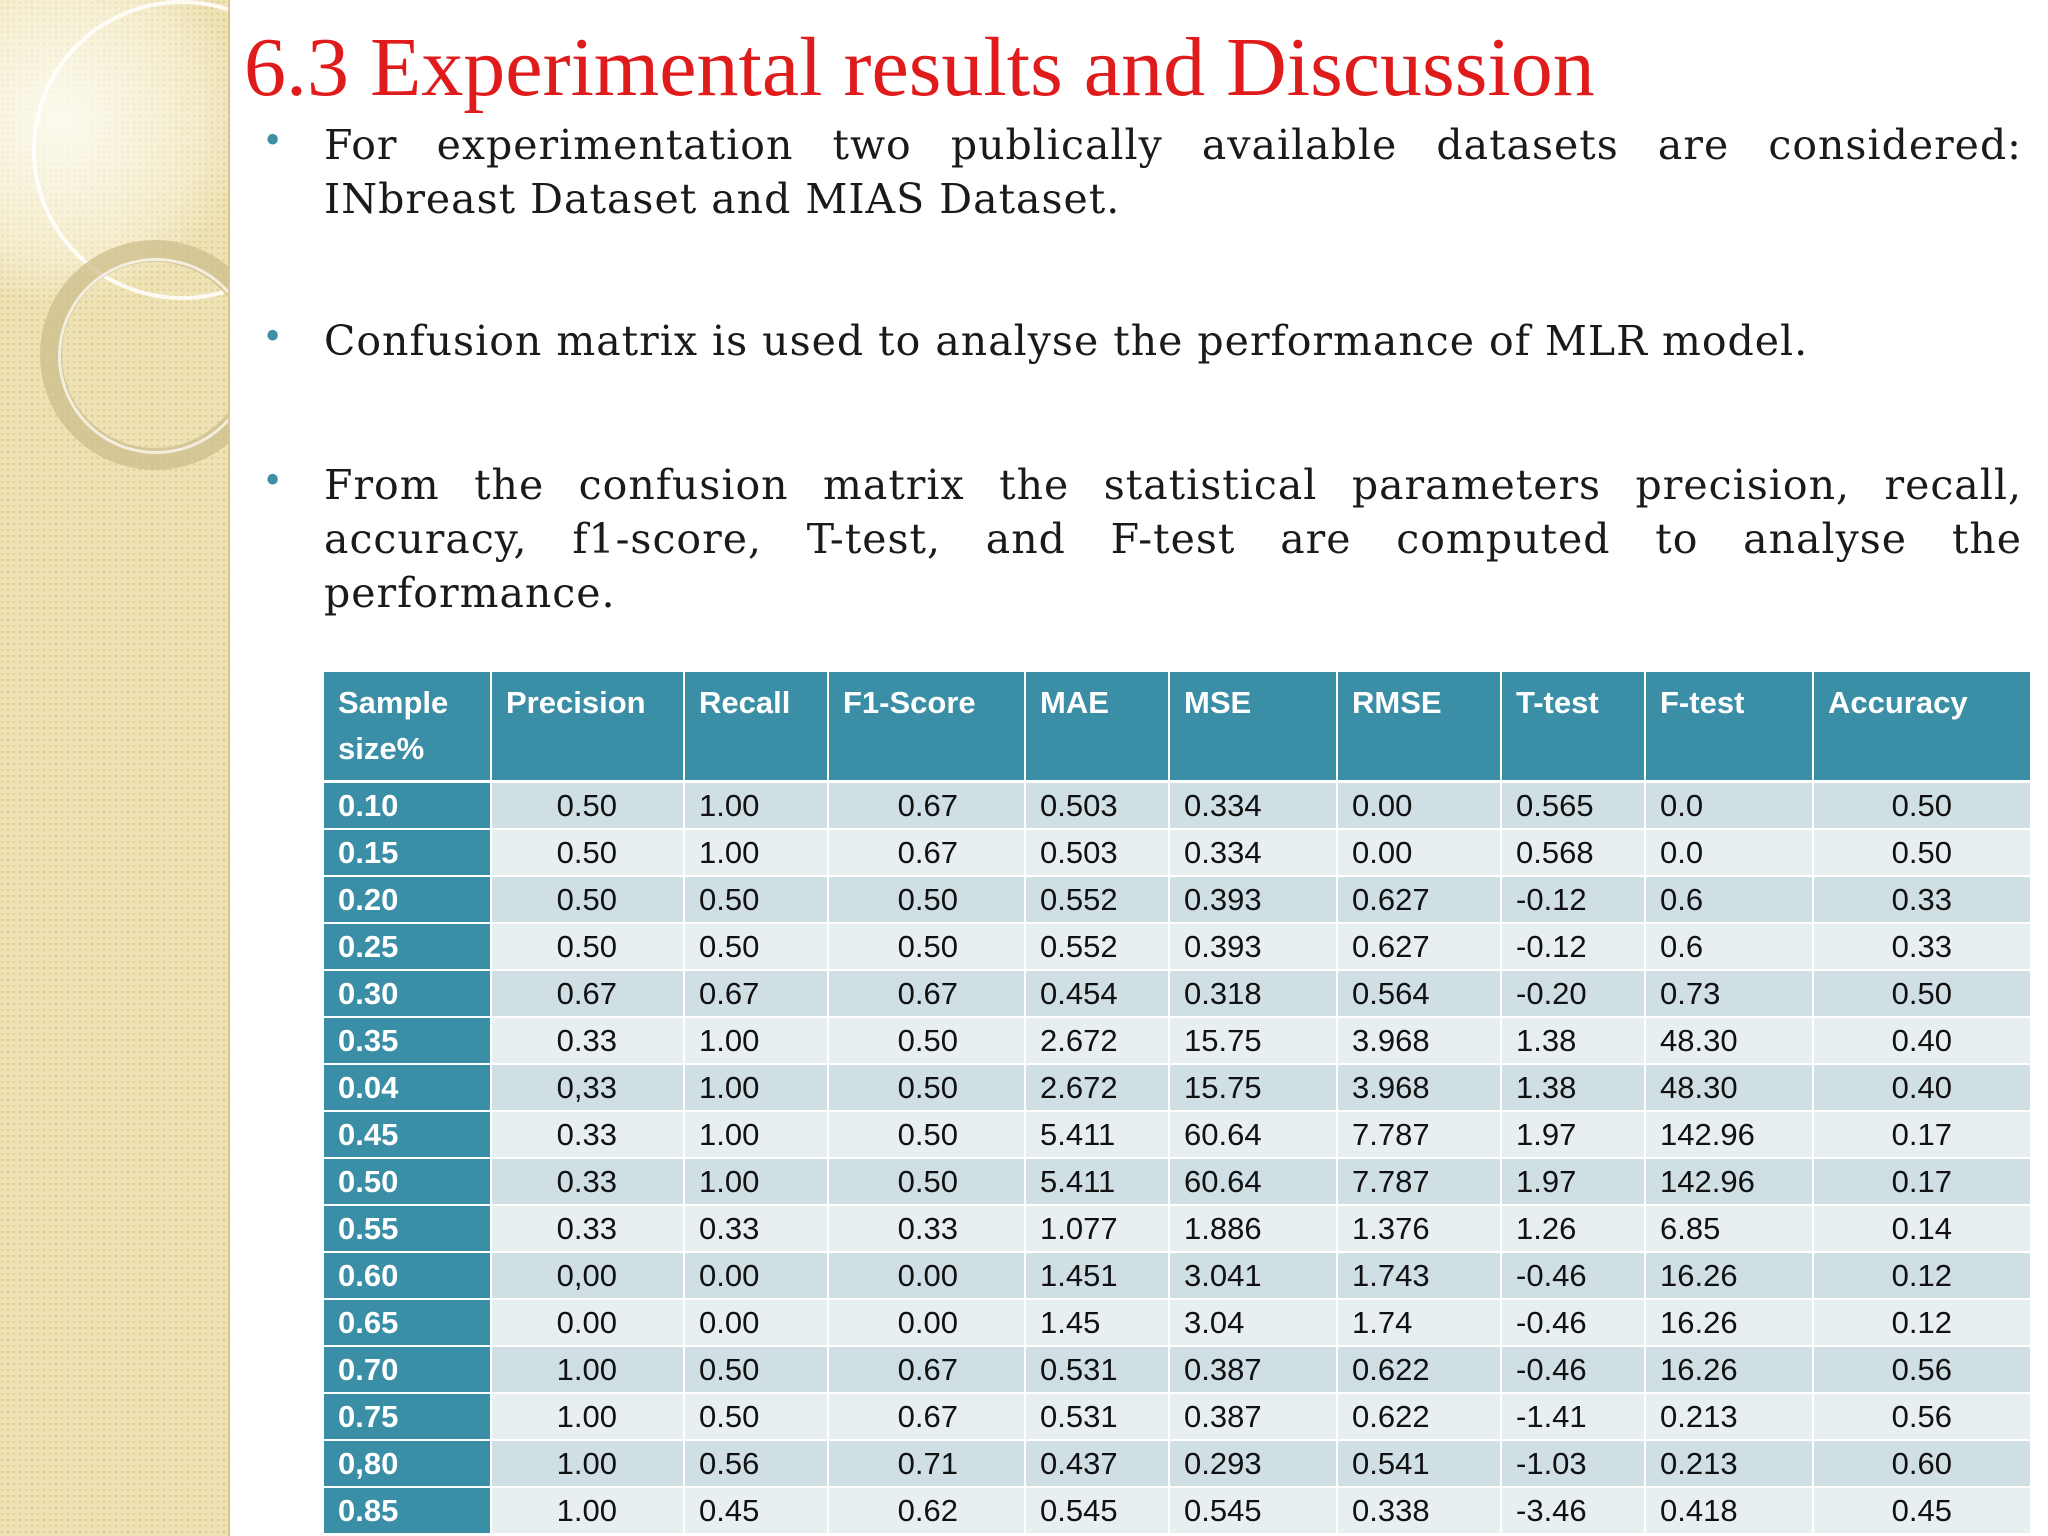  What do you see at coordinates (1729, 900) in the screenshot?
I see `cell-f-test: 0.6` at bounding box center [1729, 900].